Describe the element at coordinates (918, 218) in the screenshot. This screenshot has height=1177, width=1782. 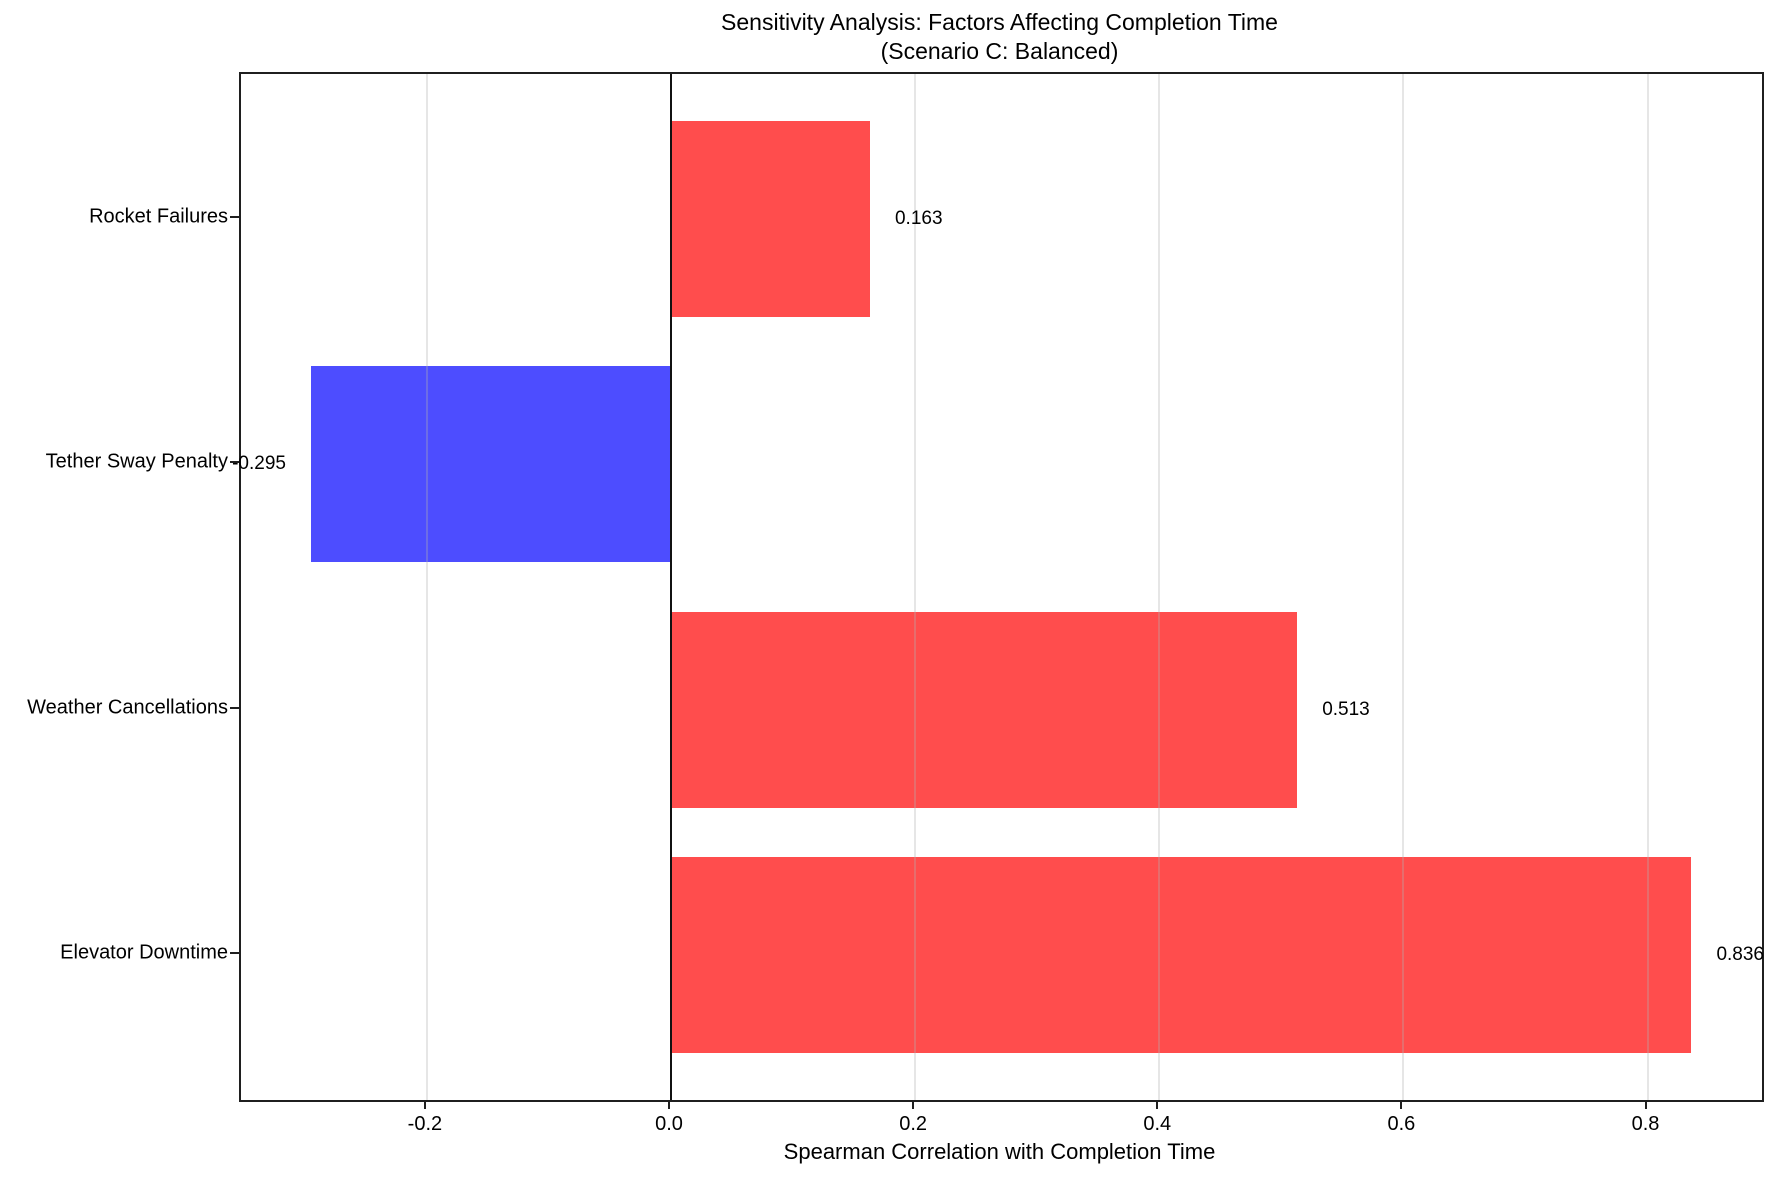
I see `value-label-rocket-failures: 0.163` at that location.